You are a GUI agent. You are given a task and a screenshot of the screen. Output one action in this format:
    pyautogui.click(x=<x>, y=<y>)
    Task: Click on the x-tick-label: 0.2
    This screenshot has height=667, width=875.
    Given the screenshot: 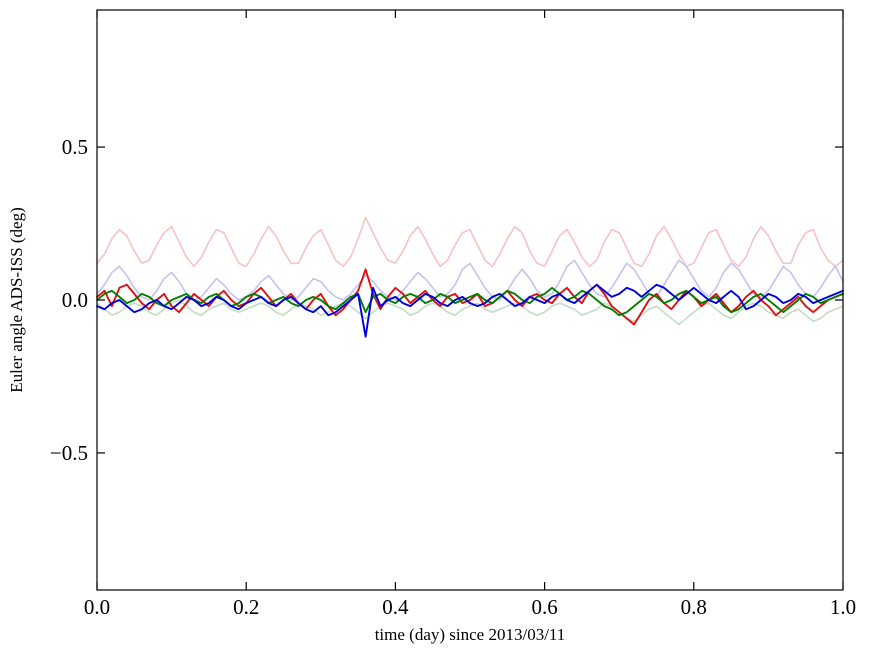 What is the action you would take?
    pyautogui.click(x=246, y=607)
    